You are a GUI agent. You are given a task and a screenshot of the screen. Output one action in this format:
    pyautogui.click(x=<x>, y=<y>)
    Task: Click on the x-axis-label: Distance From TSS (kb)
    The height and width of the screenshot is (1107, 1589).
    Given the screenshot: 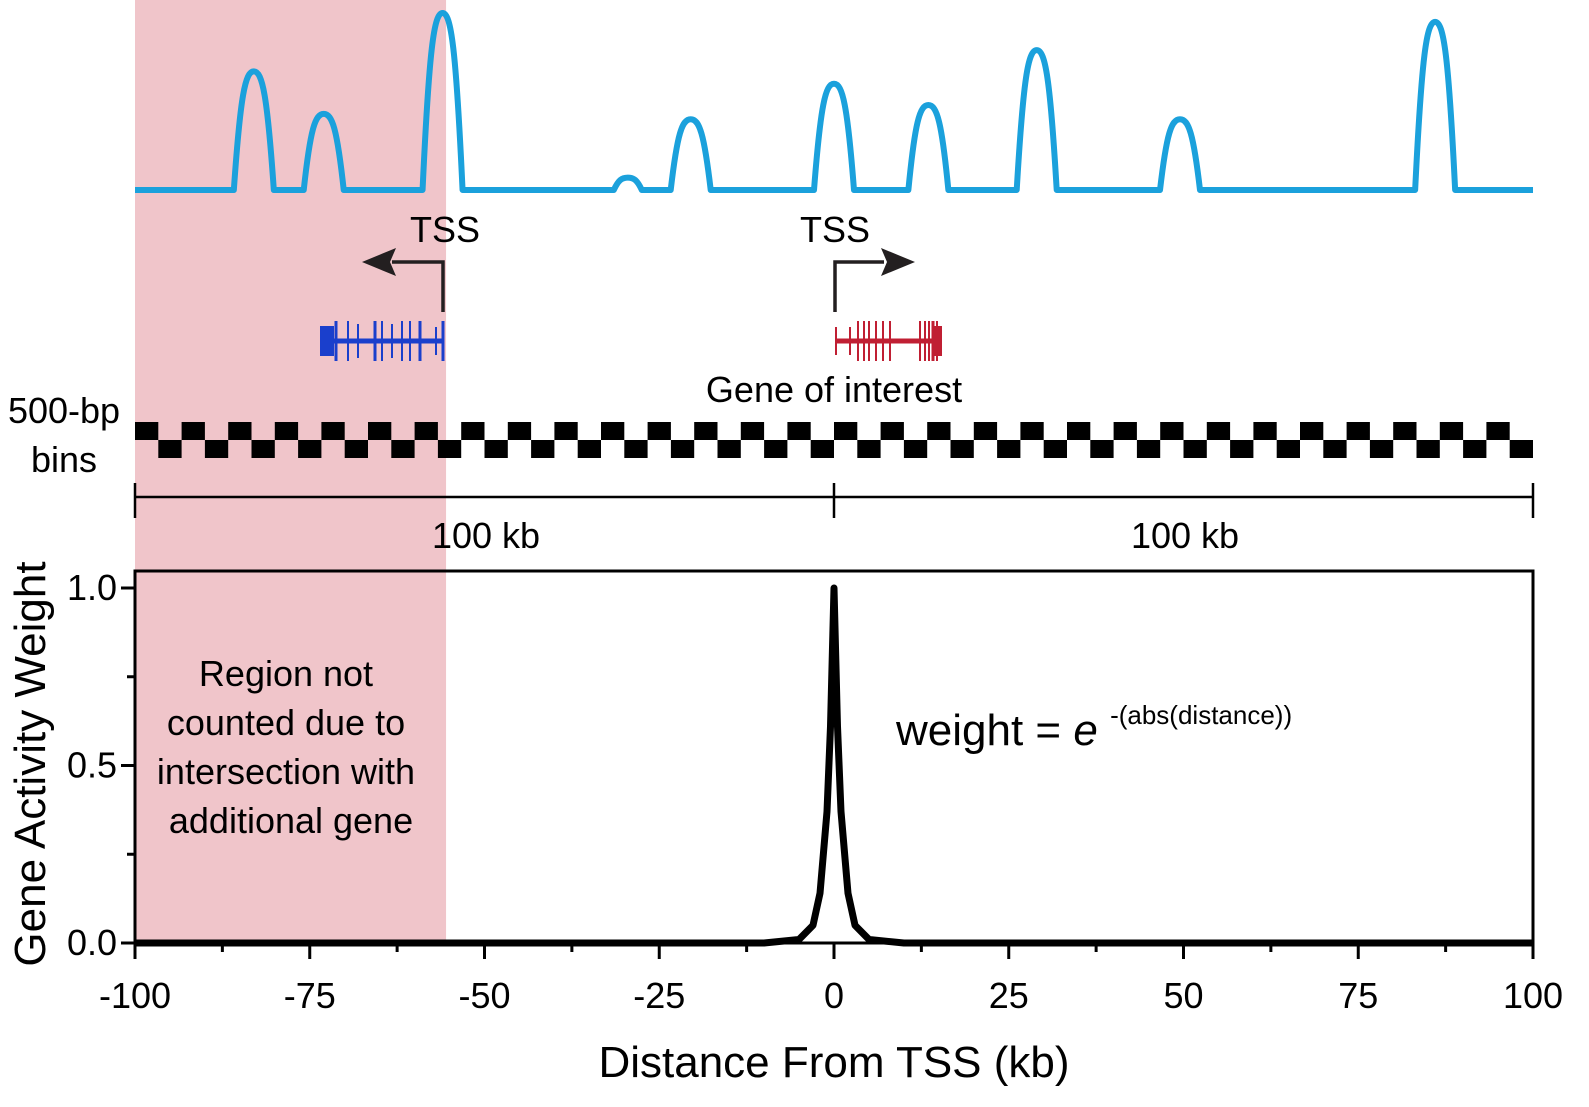 What is the action you would take?
    pyautogui.click(x=833, y=1062)
    